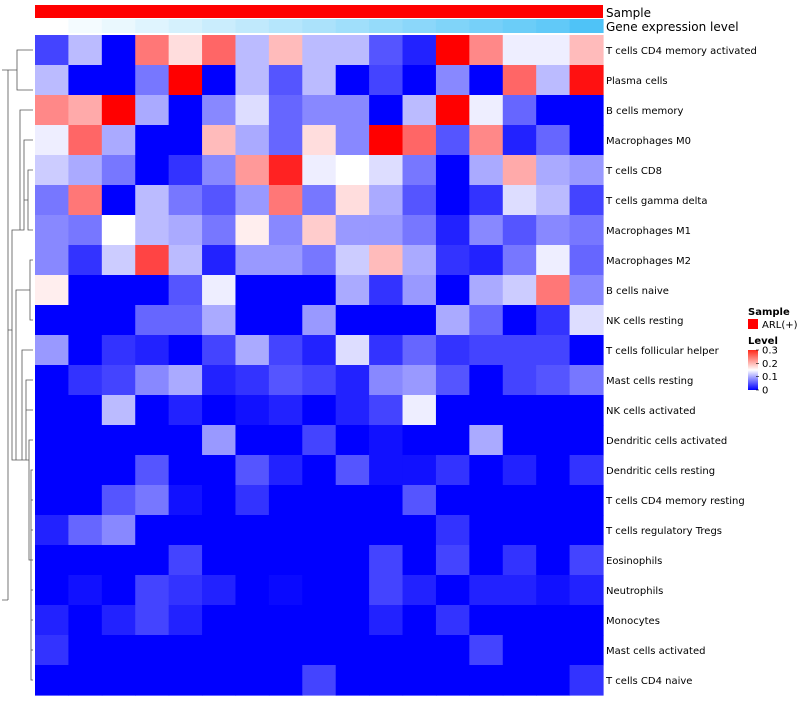  What do you see at coordinates (763, 341) in the screenshot?
I see `legend-level-title: Level` at bounding box center [763, 341].